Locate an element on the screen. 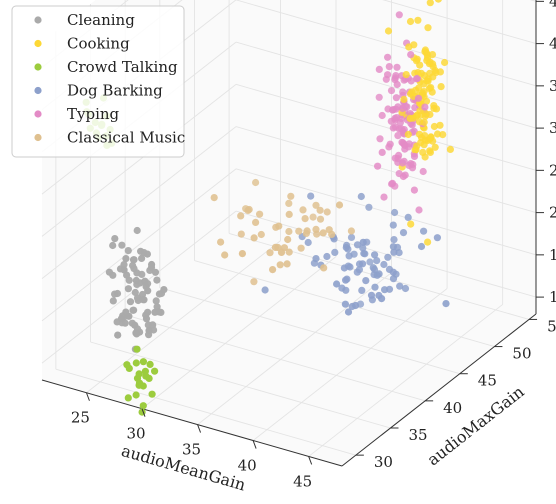 The height and width of the screenshot is (504, 556). legend-label: Classical Music is located at coordinates (126, 138).